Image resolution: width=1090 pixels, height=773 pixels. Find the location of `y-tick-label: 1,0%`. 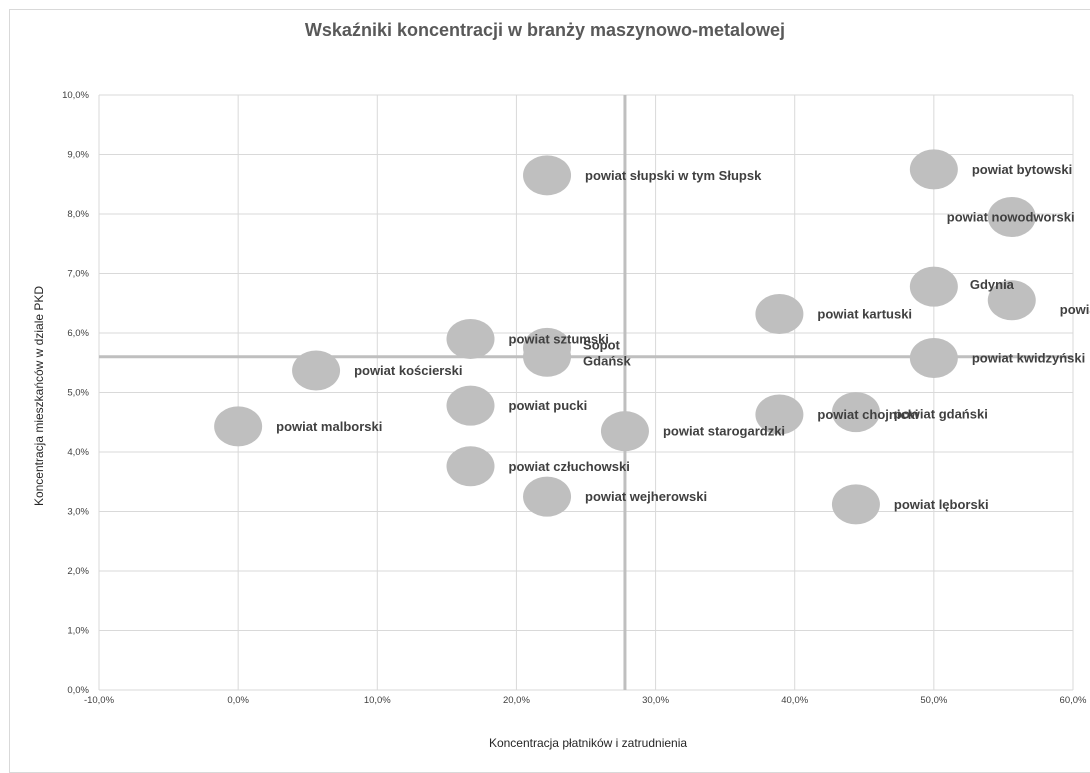

y-tick-label: 1,0% is located at coordinates (78, 631).